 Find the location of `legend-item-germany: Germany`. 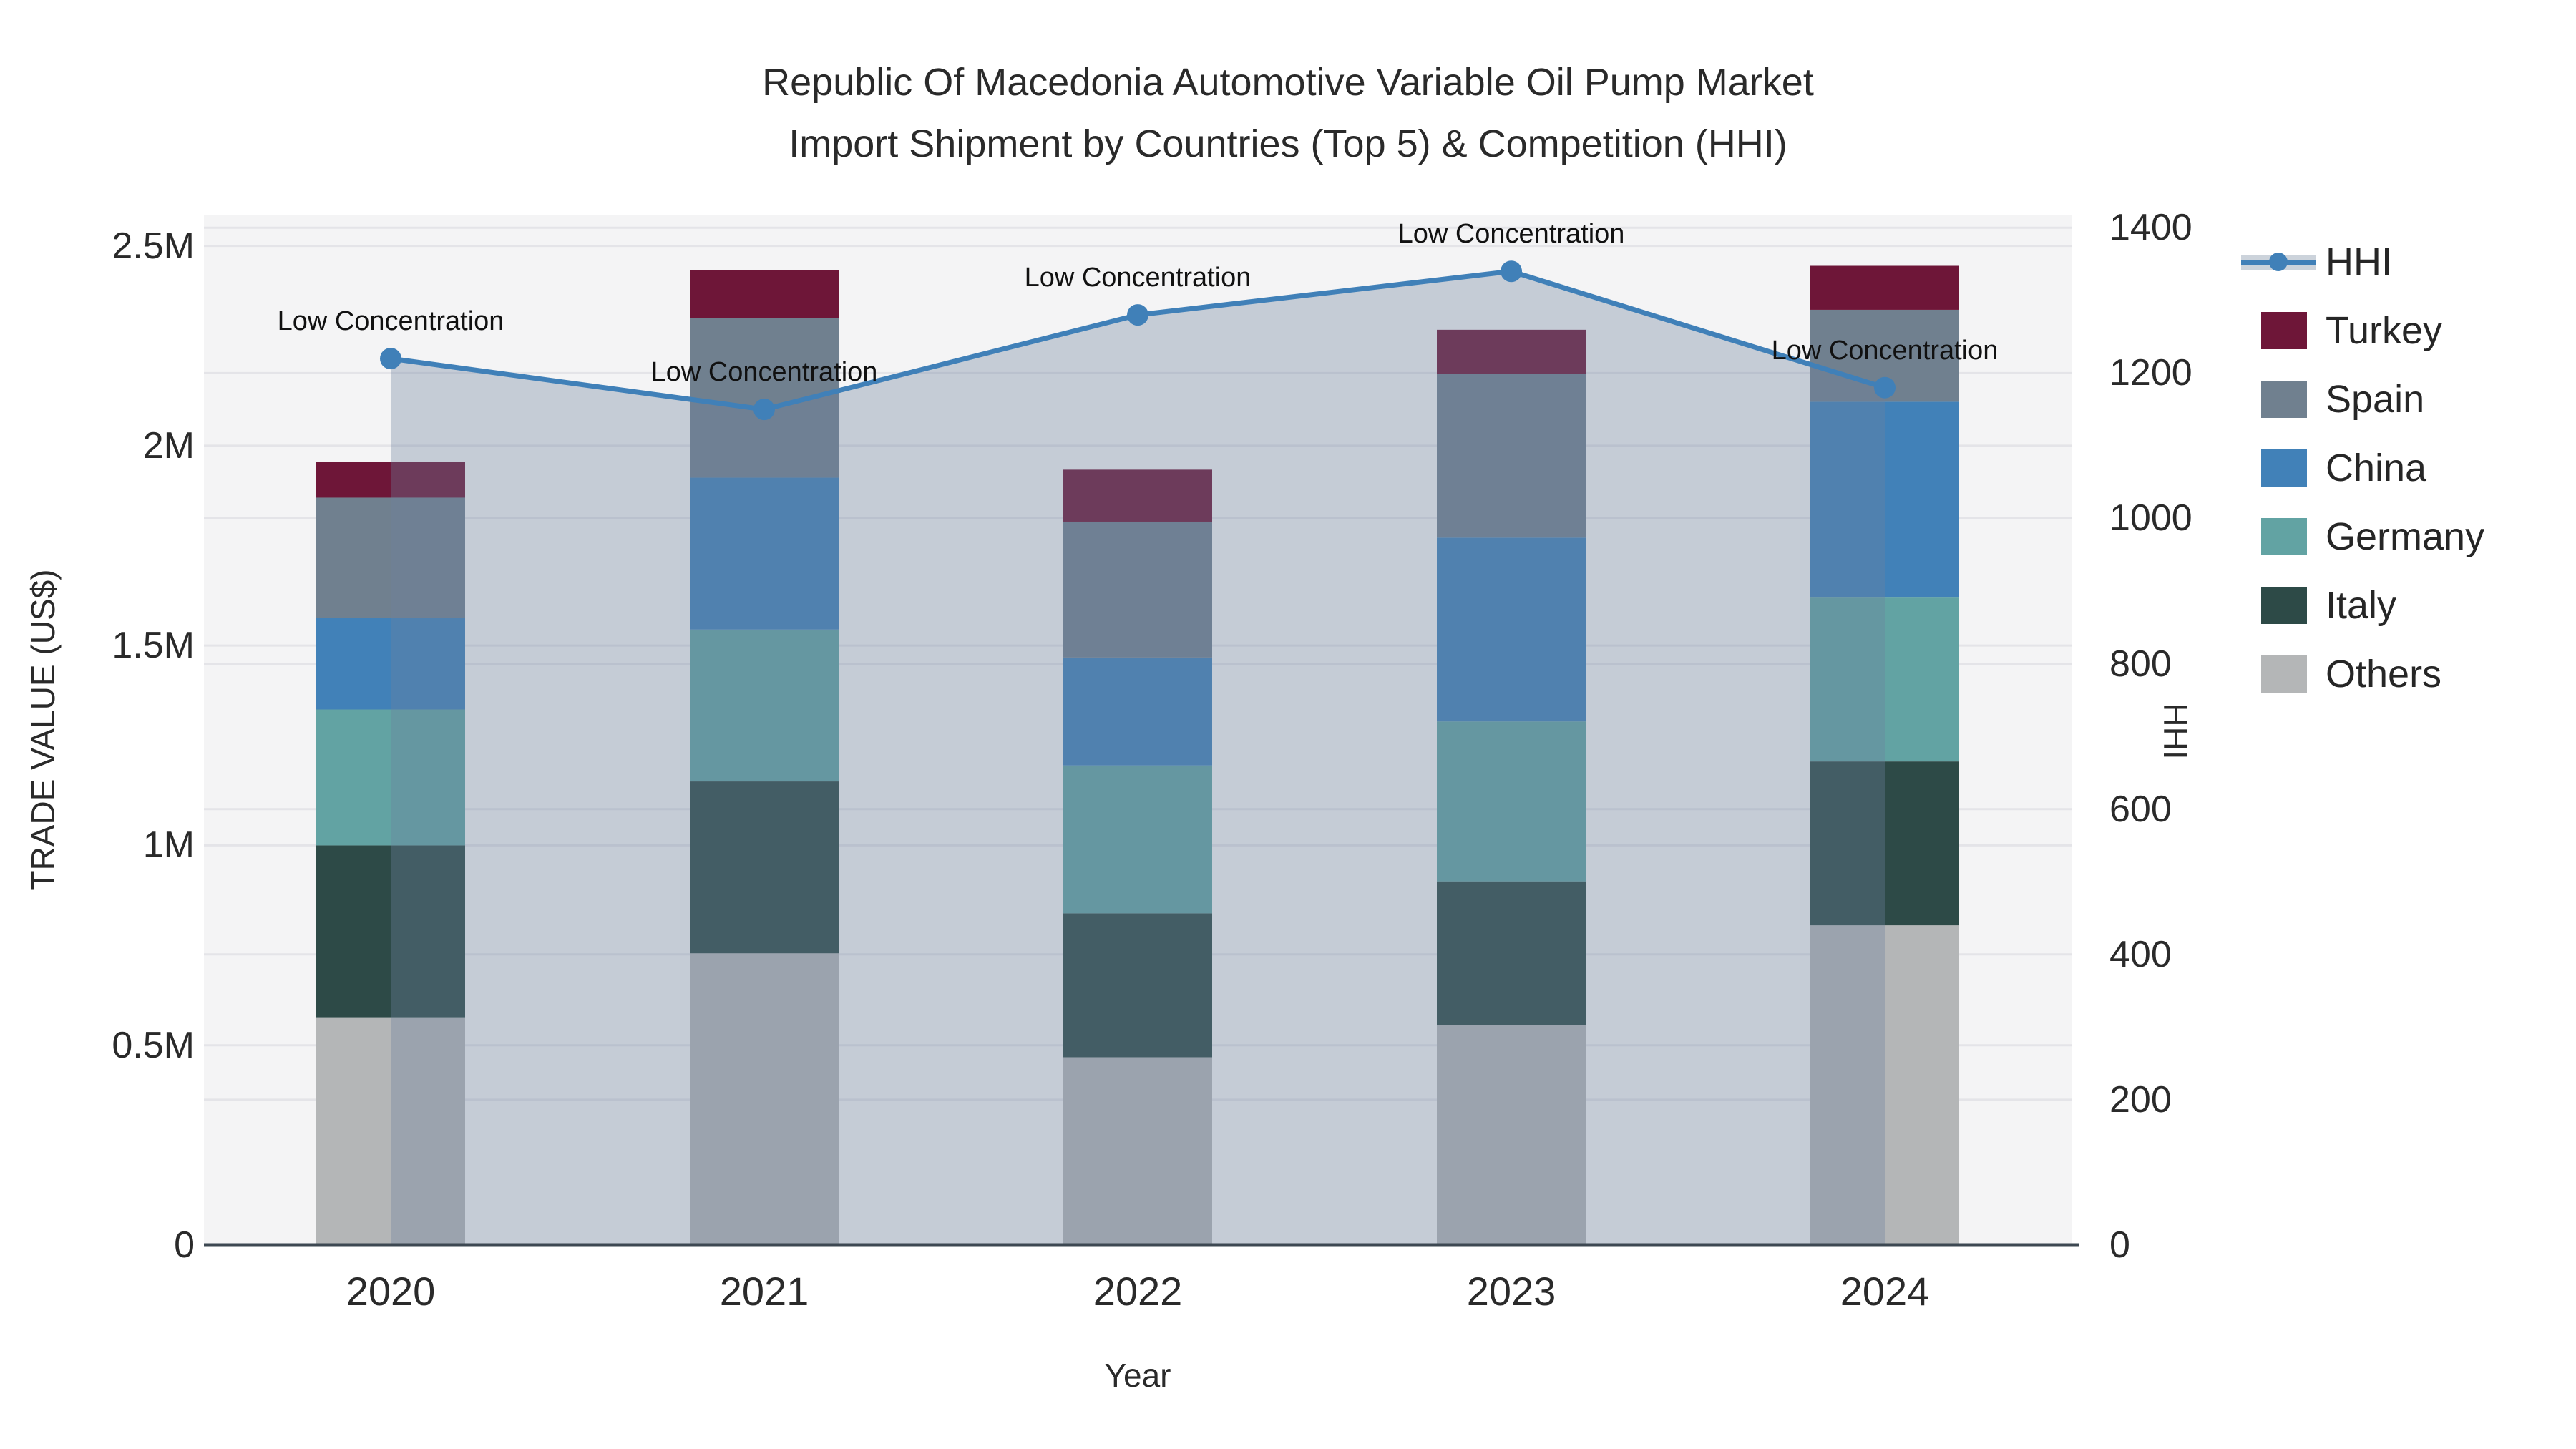

legend-item-germany: Germany is located at coordinates (2372, 536).